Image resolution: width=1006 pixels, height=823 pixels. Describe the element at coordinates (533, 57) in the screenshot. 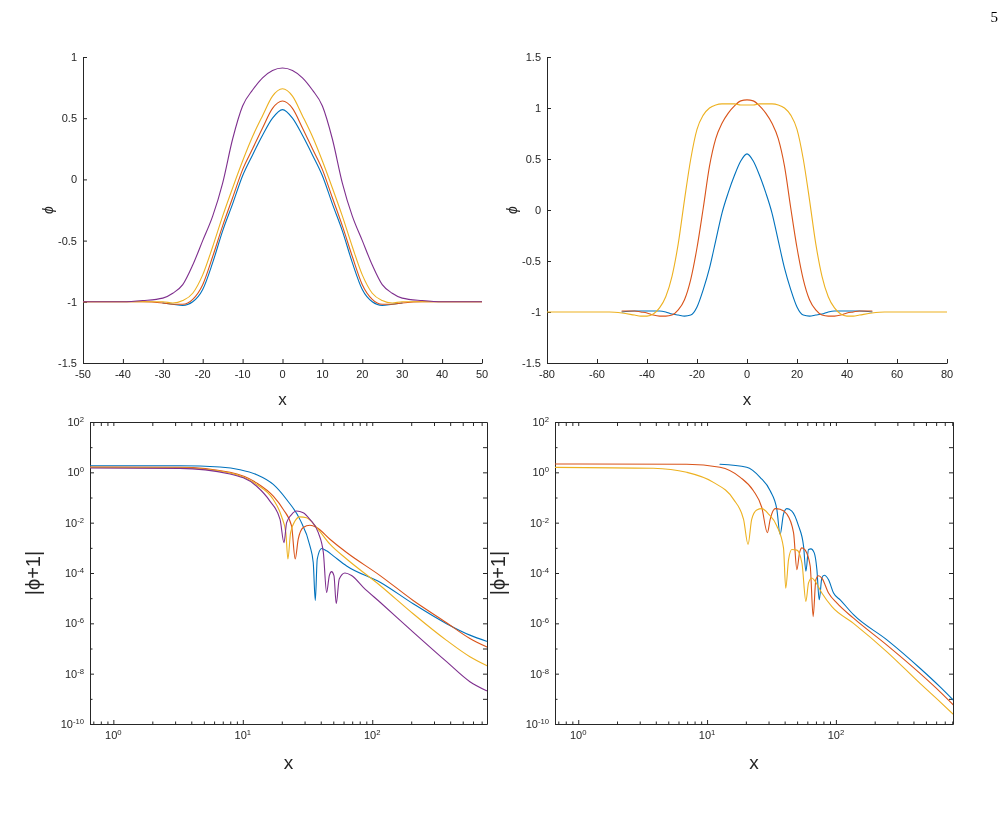

I see `y-tick-label: 1.5` at that location.